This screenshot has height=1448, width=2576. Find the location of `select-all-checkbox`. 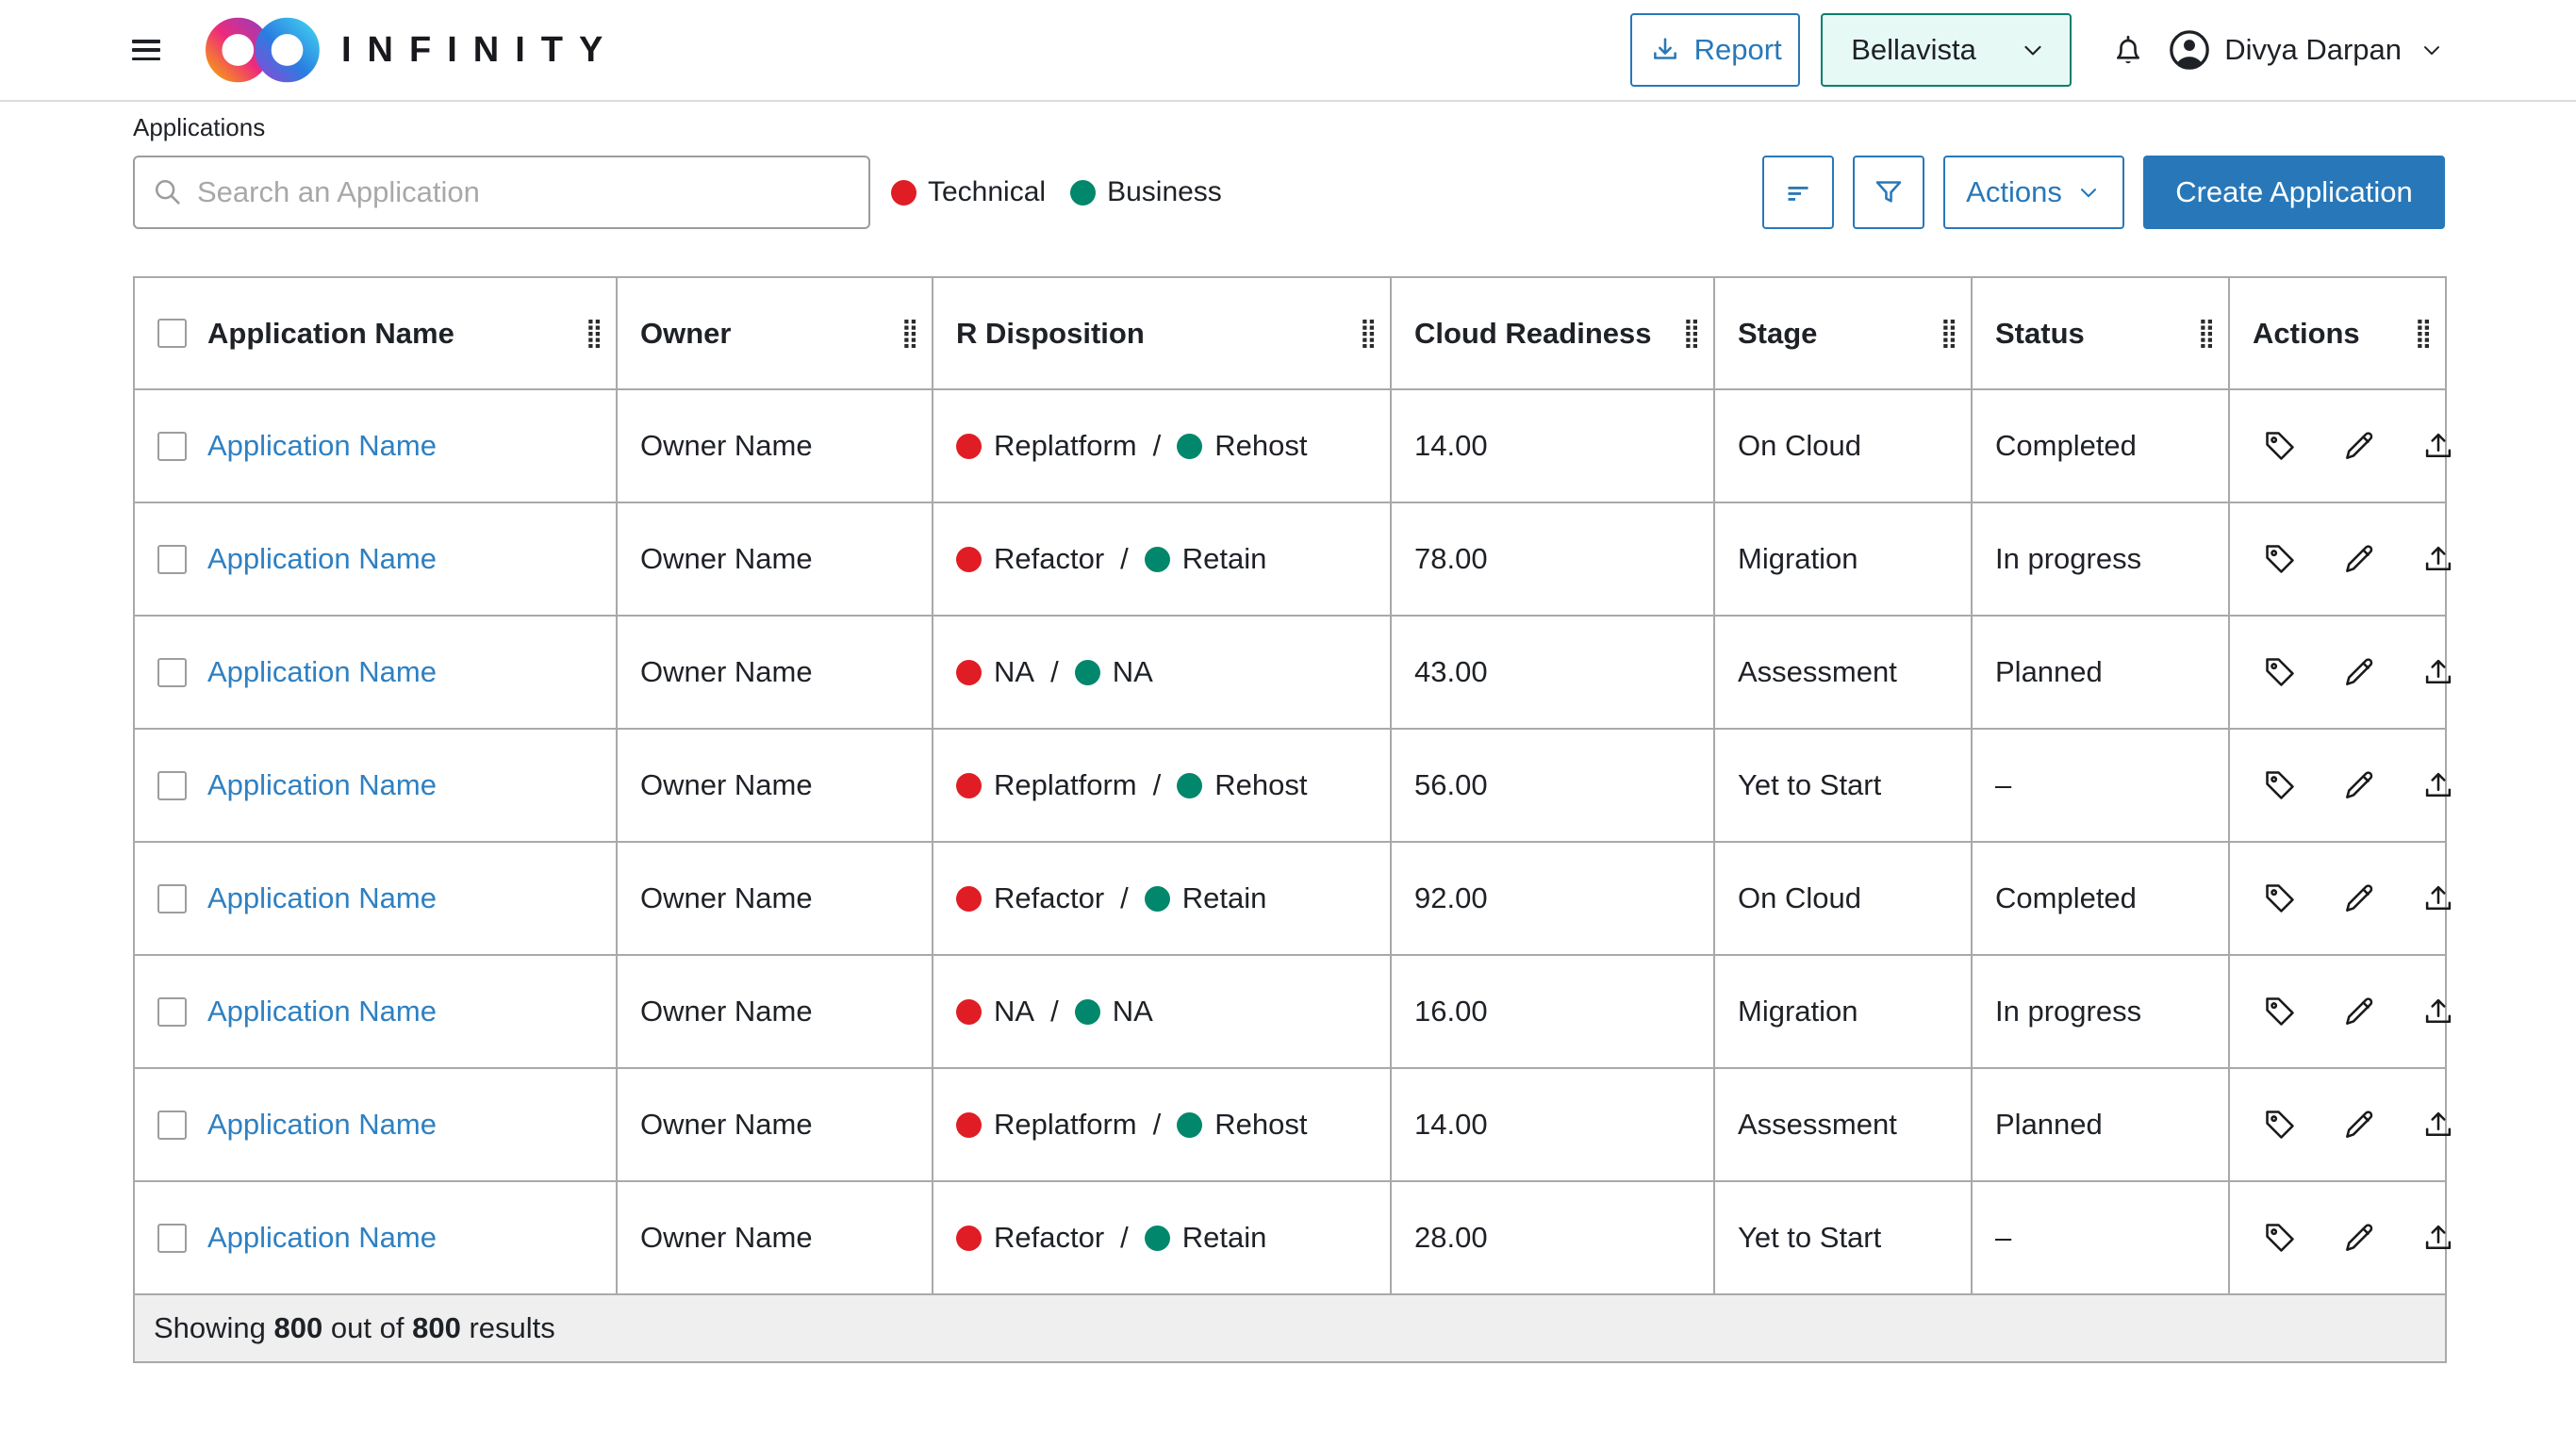

select-all-checkbox is located at coordinates (172, 333).